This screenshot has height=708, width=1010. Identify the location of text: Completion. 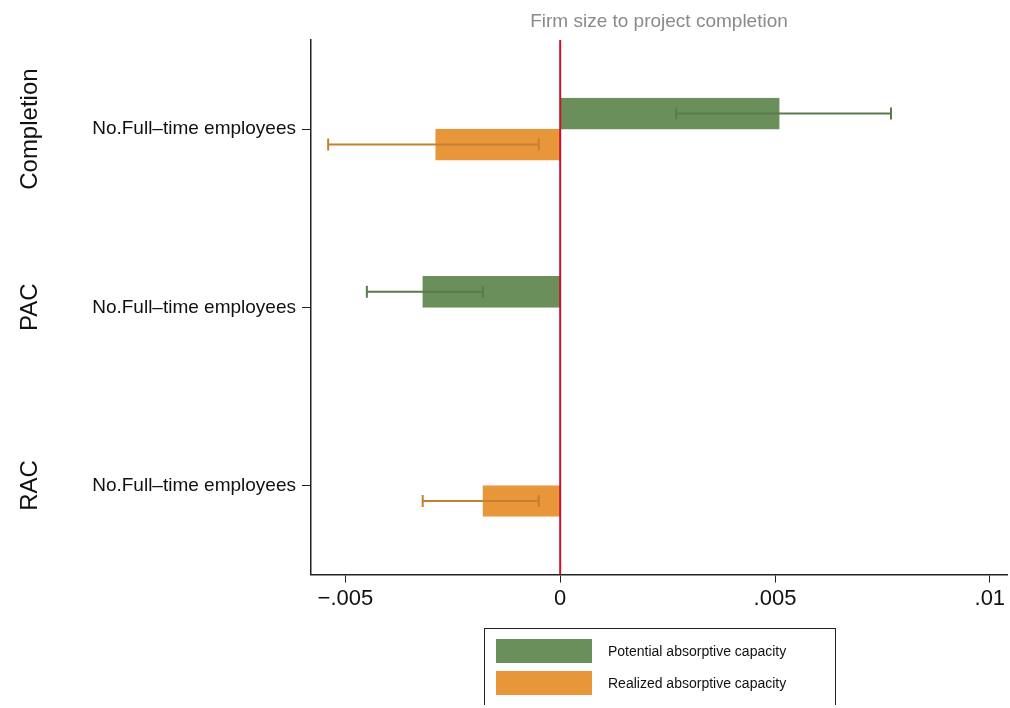
(28, 129).